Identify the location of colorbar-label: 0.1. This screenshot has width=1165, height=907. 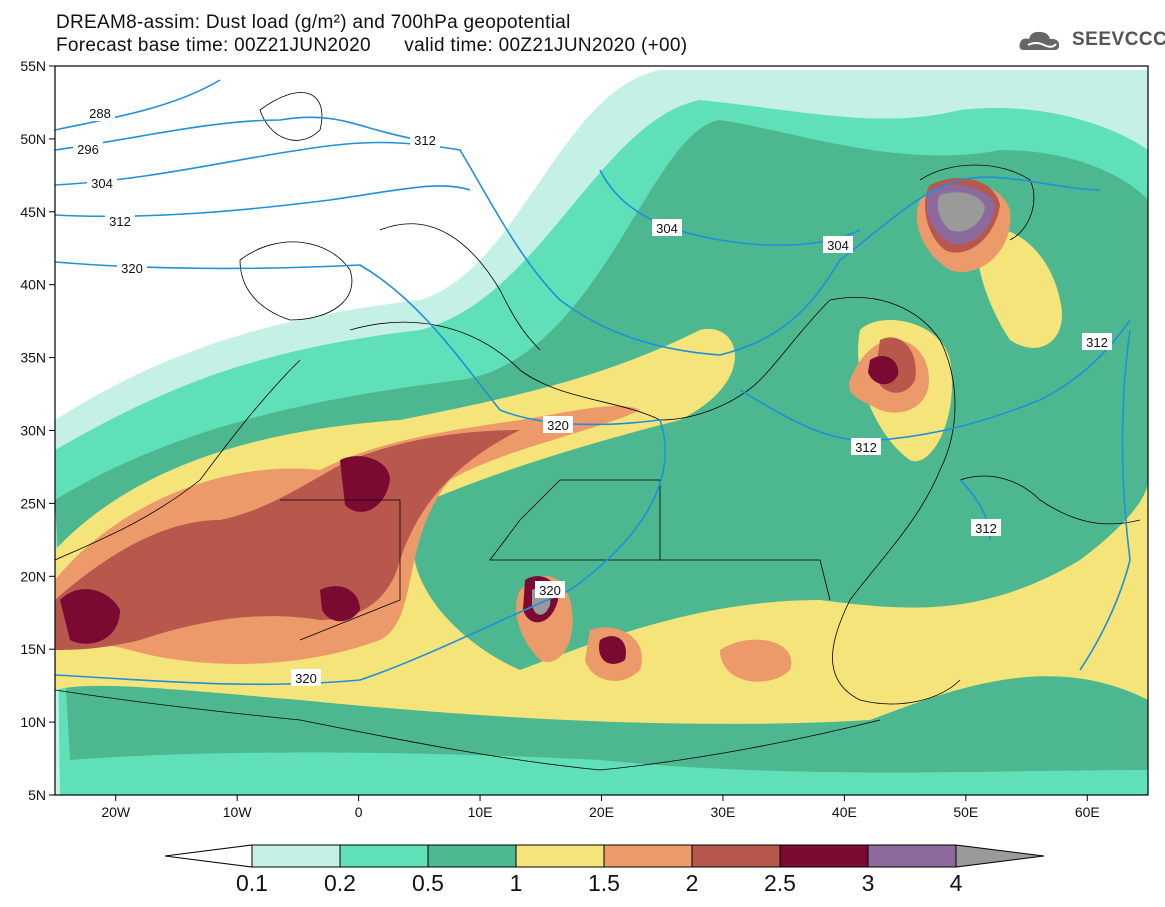
(252, 883).